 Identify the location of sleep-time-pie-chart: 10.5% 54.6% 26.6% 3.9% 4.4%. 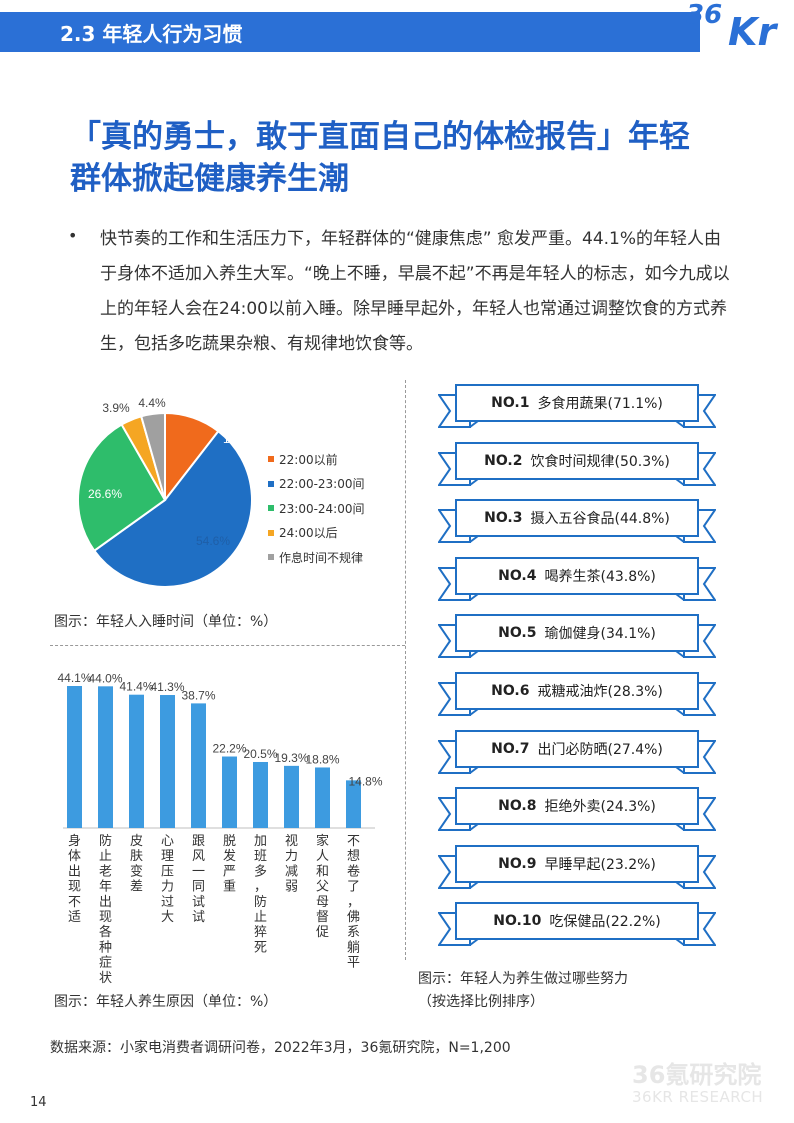
(167, 492).